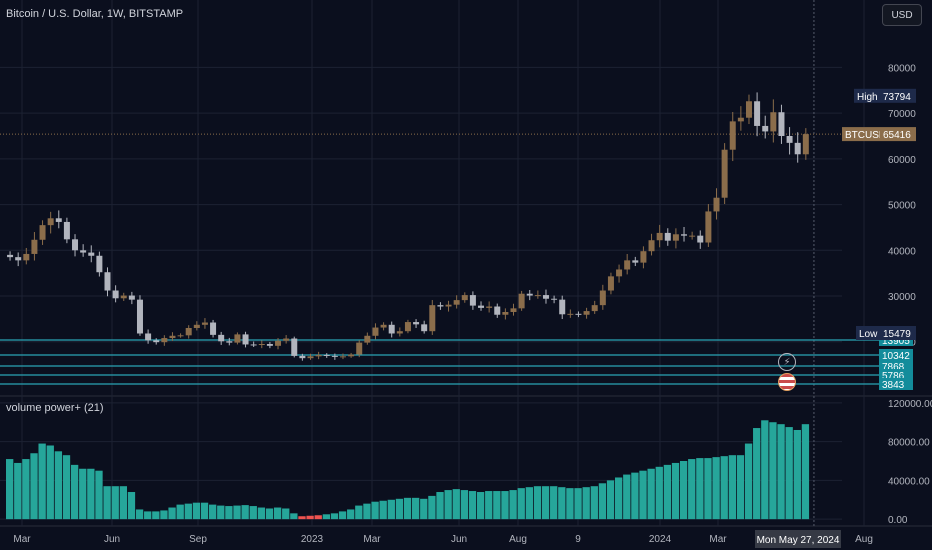  Describe the element at coordinates (902, 68) in the screenshot. I see `price-tick-label: 80000` at that location.